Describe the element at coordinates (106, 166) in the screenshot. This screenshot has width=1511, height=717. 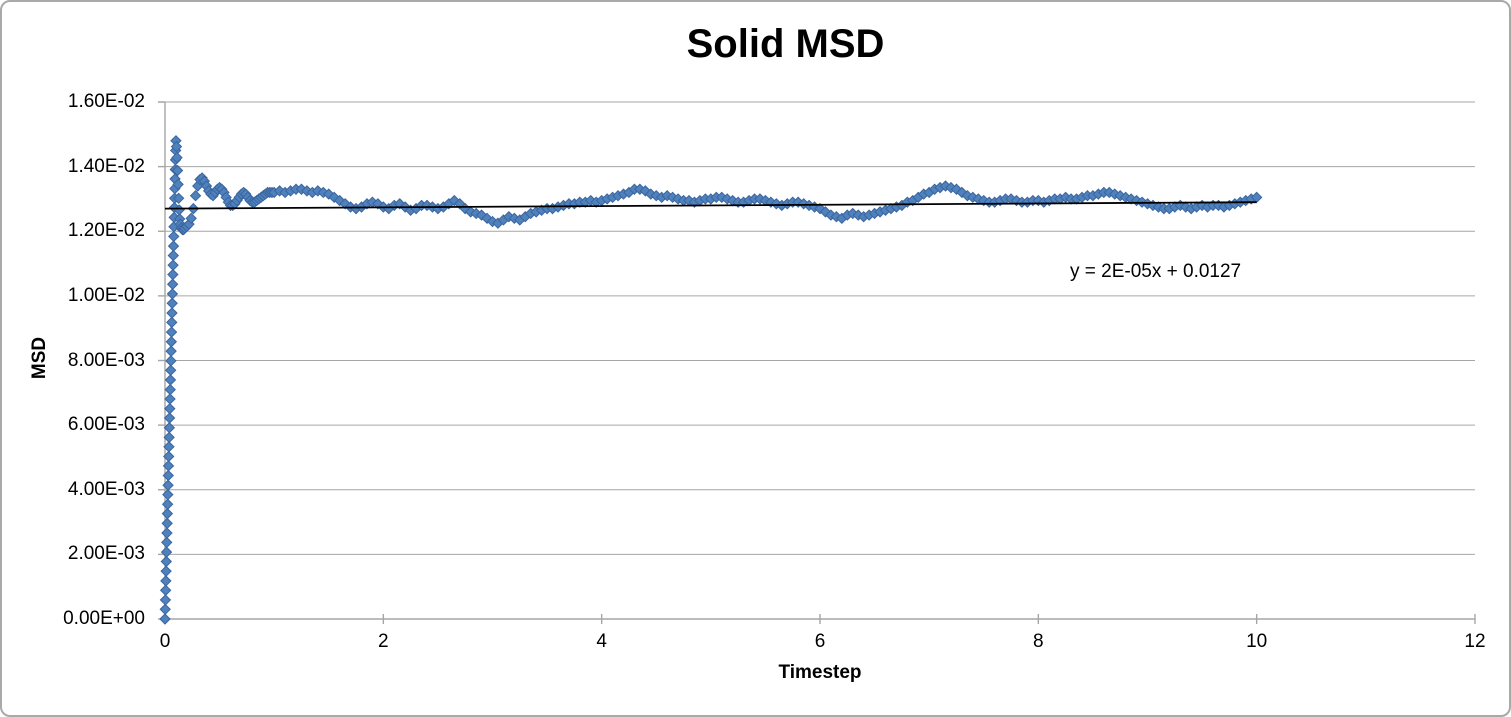
I see `y-tick-label: 1.40E-02` at that location.